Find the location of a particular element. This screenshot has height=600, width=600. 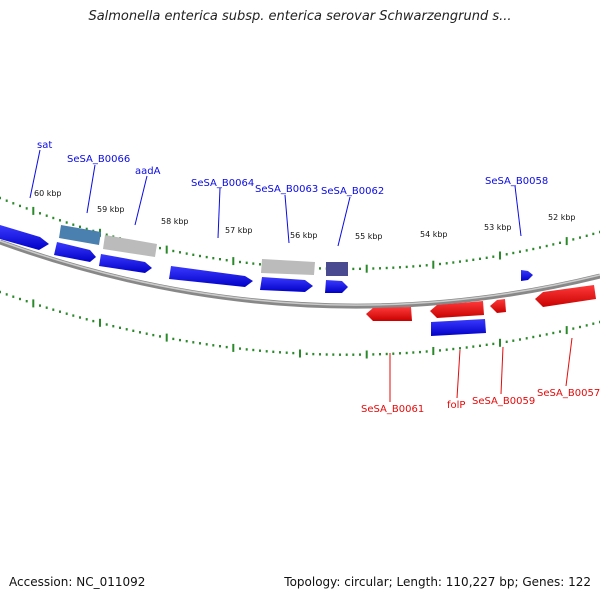

gene-arrow-sat is located at coordinates (24, 237).